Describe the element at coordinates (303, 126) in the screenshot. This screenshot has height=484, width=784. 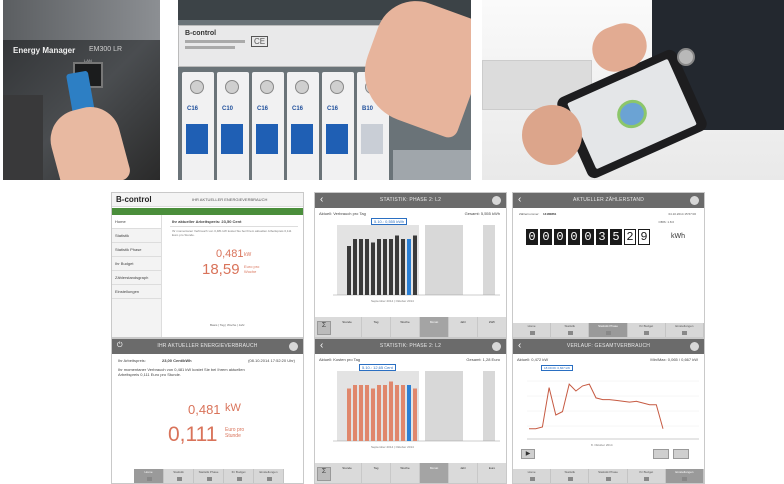
I see `breaker-4: C16` at that location.